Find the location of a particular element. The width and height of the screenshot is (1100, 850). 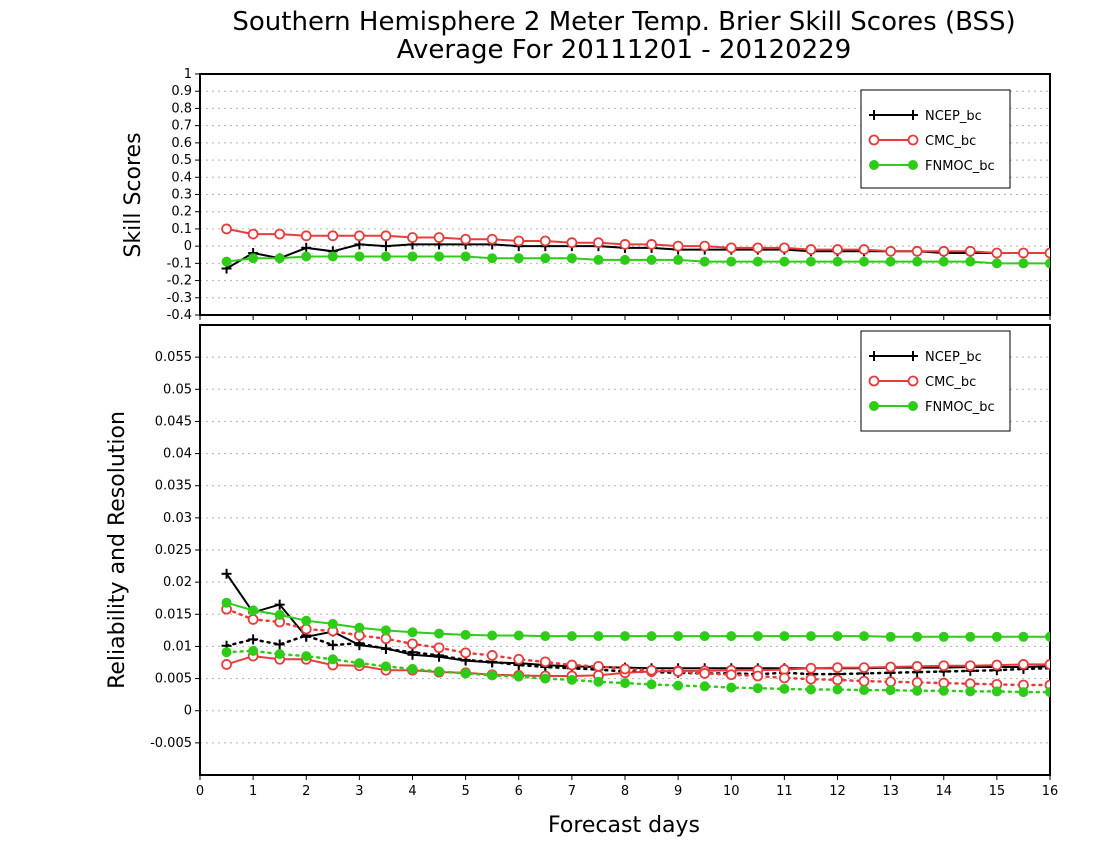

bottom-y-axis-label: Reliability and Resolution is located at coordinates (117, 550).